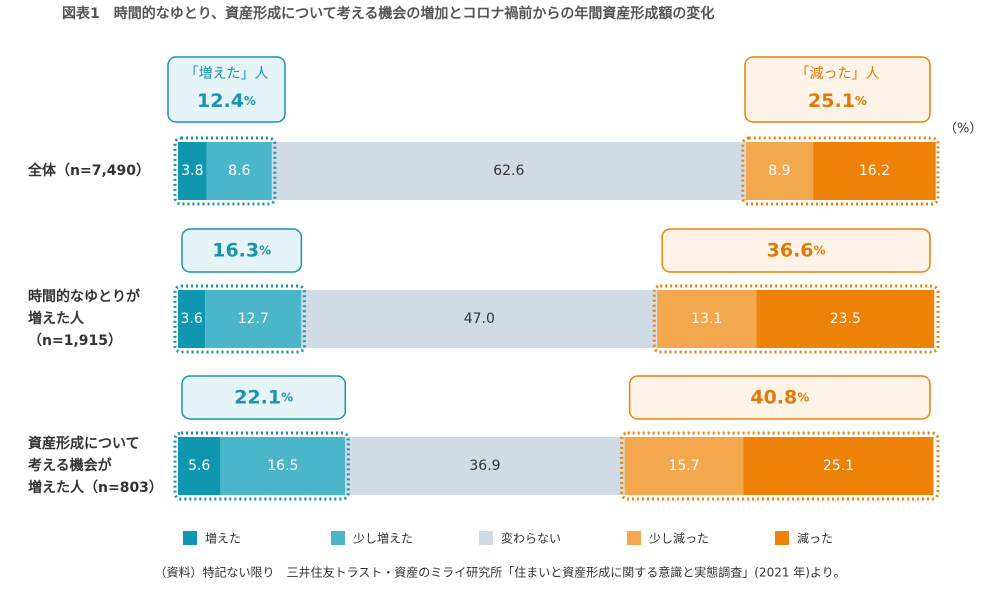 The height and width of the screenshot is (590, 1000). I want to click on value-label: 16.2, so click(874, 171).